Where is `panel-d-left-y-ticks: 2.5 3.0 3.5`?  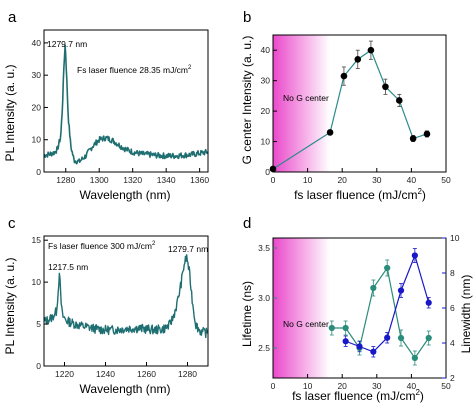
panel-d-left-y-ticks: 2.5 3.0 3.5 is located at coordinates (267, 298).